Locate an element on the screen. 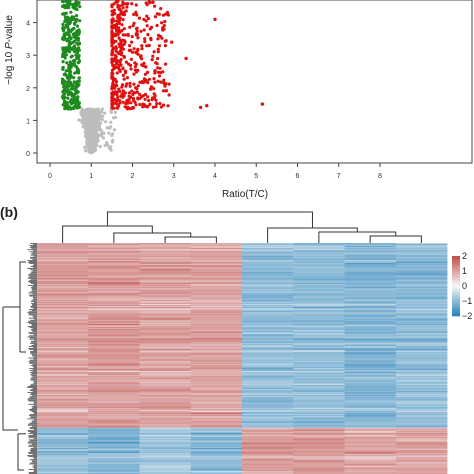 The width and height of the screenshot is (474, 474). column-dendrogram is located at coordinates (242, 227).